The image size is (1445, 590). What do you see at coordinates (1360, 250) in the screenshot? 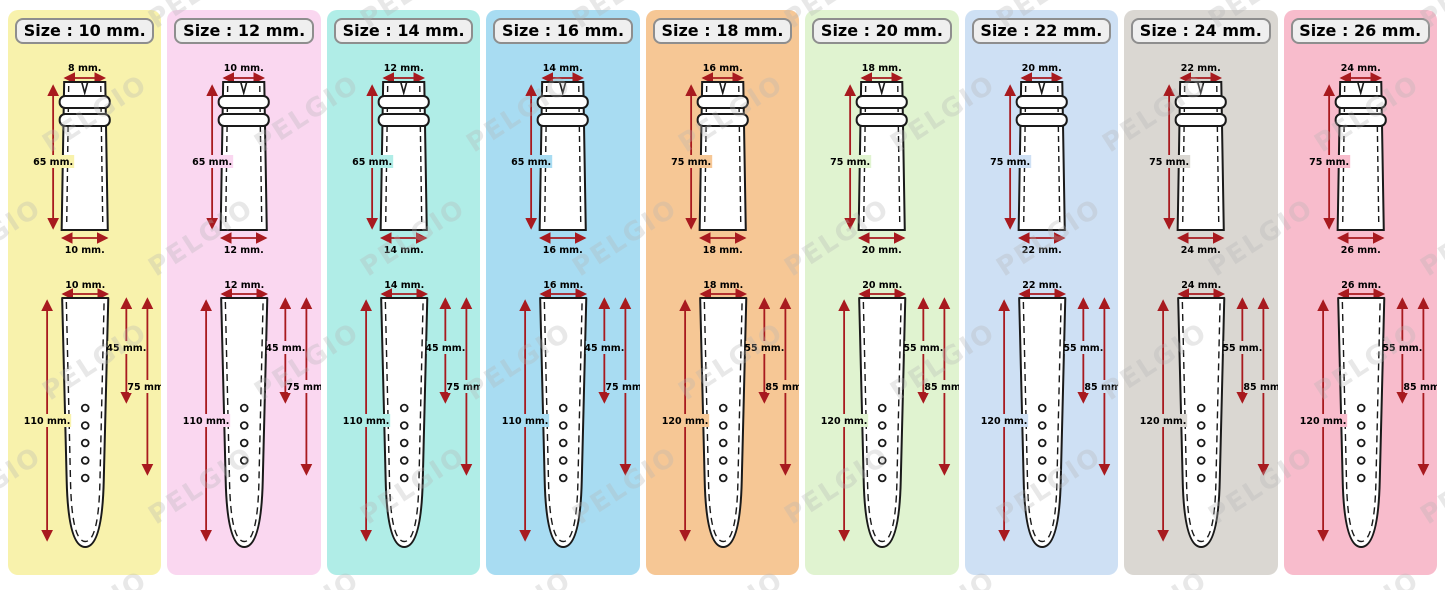
I see `buckle-bottom-width-label: 26 mm.` at bounding box center [1360, 250].